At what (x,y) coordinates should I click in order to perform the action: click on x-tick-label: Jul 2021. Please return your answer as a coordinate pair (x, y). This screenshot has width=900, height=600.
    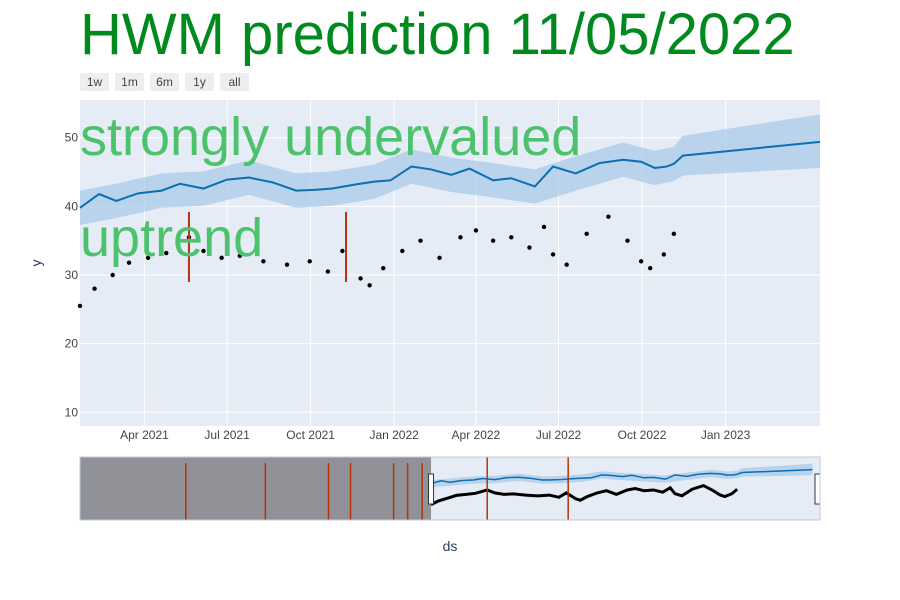
    Looking at the image, I should click on (227, 435).